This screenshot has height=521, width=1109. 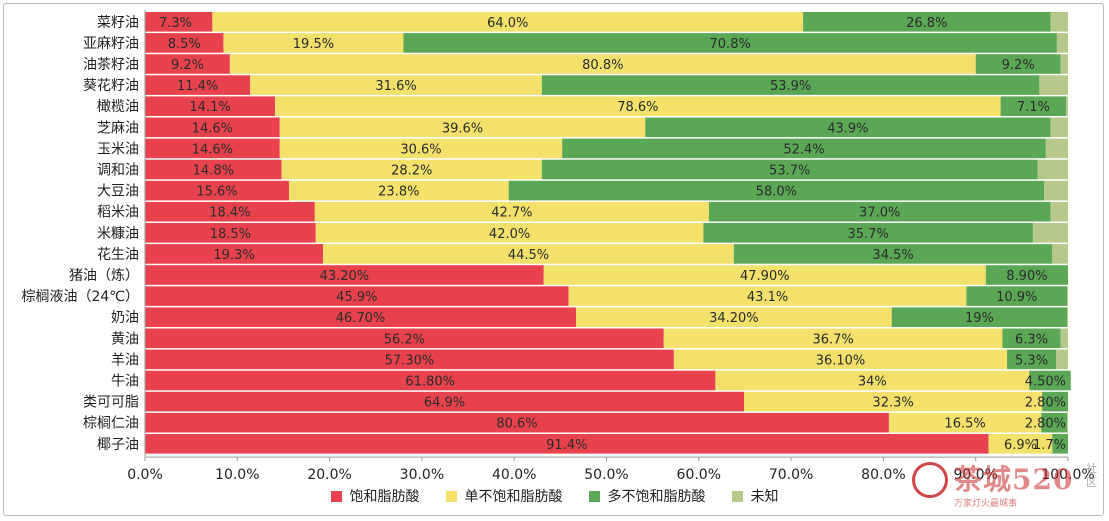 What do you see at coordinates (1067, 475) in the screenshot?
I see `x-tick-label: 100.0%` at bounding box center [1067, 475].